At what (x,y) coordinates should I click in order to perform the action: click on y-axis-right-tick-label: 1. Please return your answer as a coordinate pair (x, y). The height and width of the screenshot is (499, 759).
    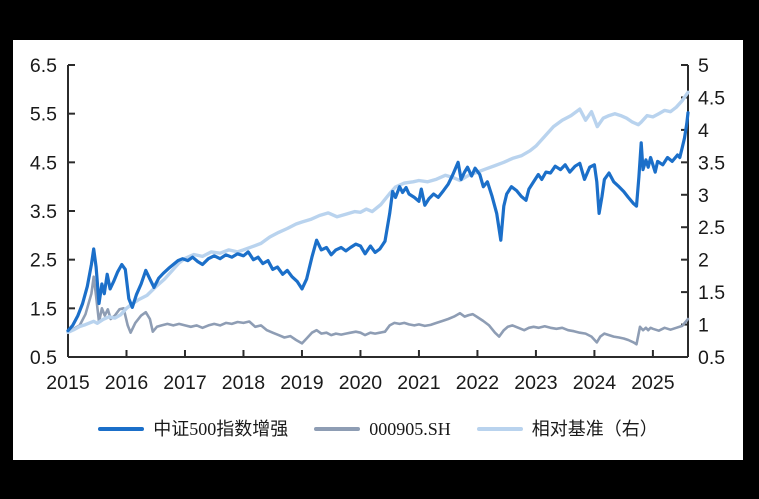
    Looking at the image, I should click on (703, 326).